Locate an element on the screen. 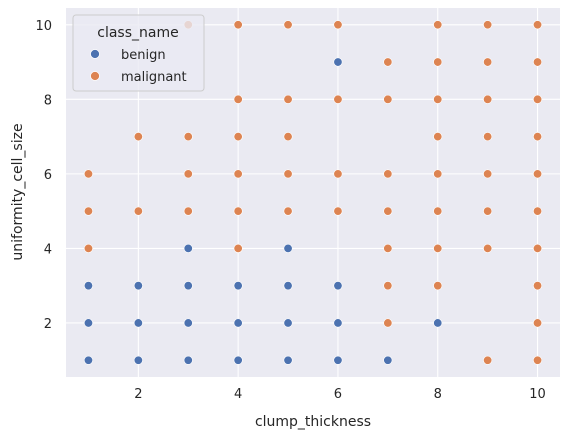 Image resolution: width=570 pixels, height=439 pixels. legend-marker-benign is located at coordinates (95, 54).